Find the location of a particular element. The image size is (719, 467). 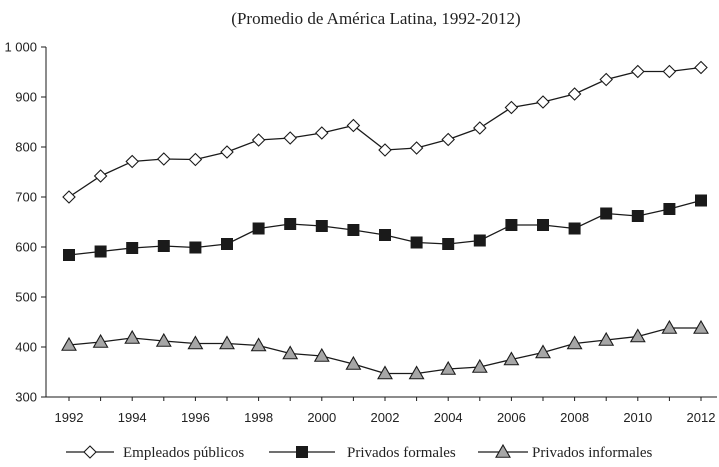

y-tick-label: 500 is located at coordinates (26, 297).